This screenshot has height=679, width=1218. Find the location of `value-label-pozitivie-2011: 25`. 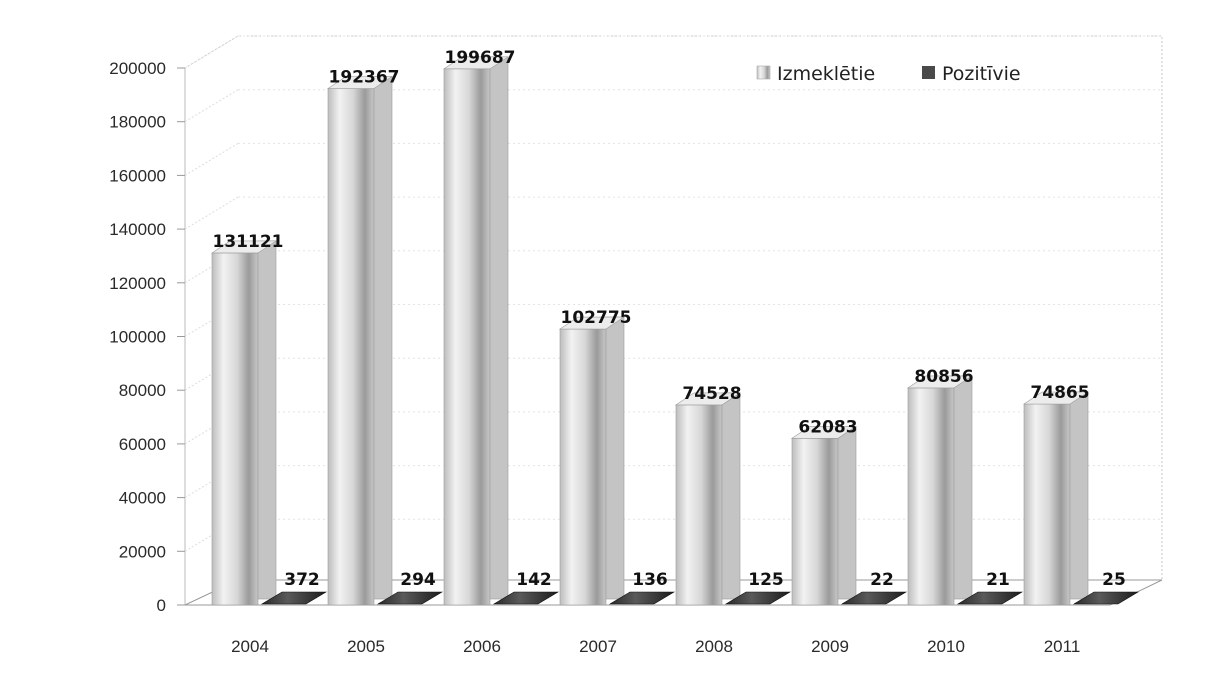

value-label-pozitivie-2011: 25 is located at coordinates (1114, 580).